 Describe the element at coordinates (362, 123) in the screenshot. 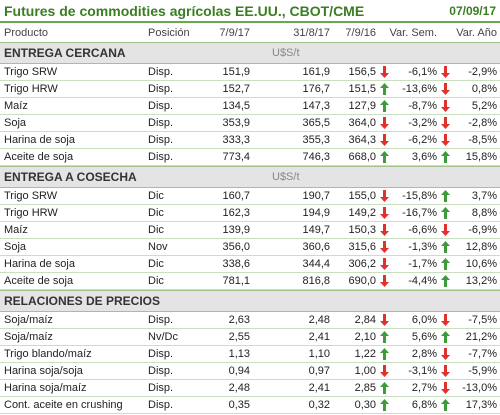

I see `cell: 364,0` at that location.